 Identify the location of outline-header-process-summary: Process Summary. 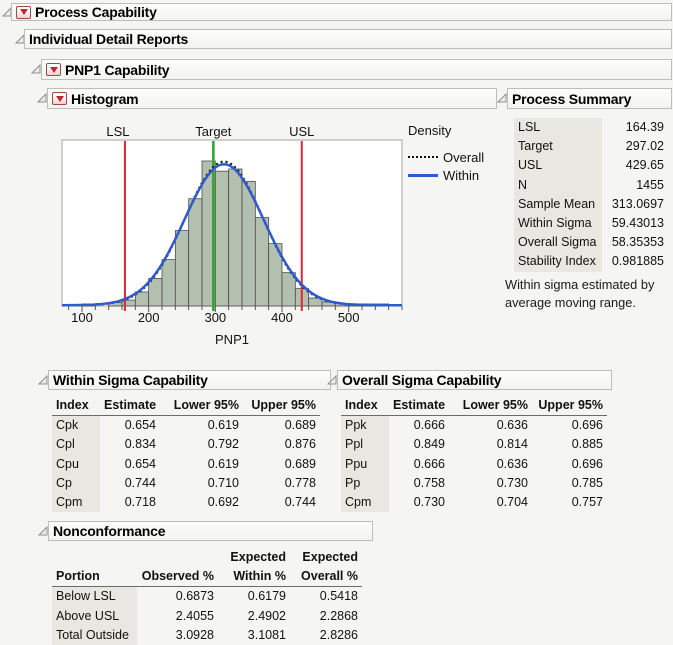
(589, 98).